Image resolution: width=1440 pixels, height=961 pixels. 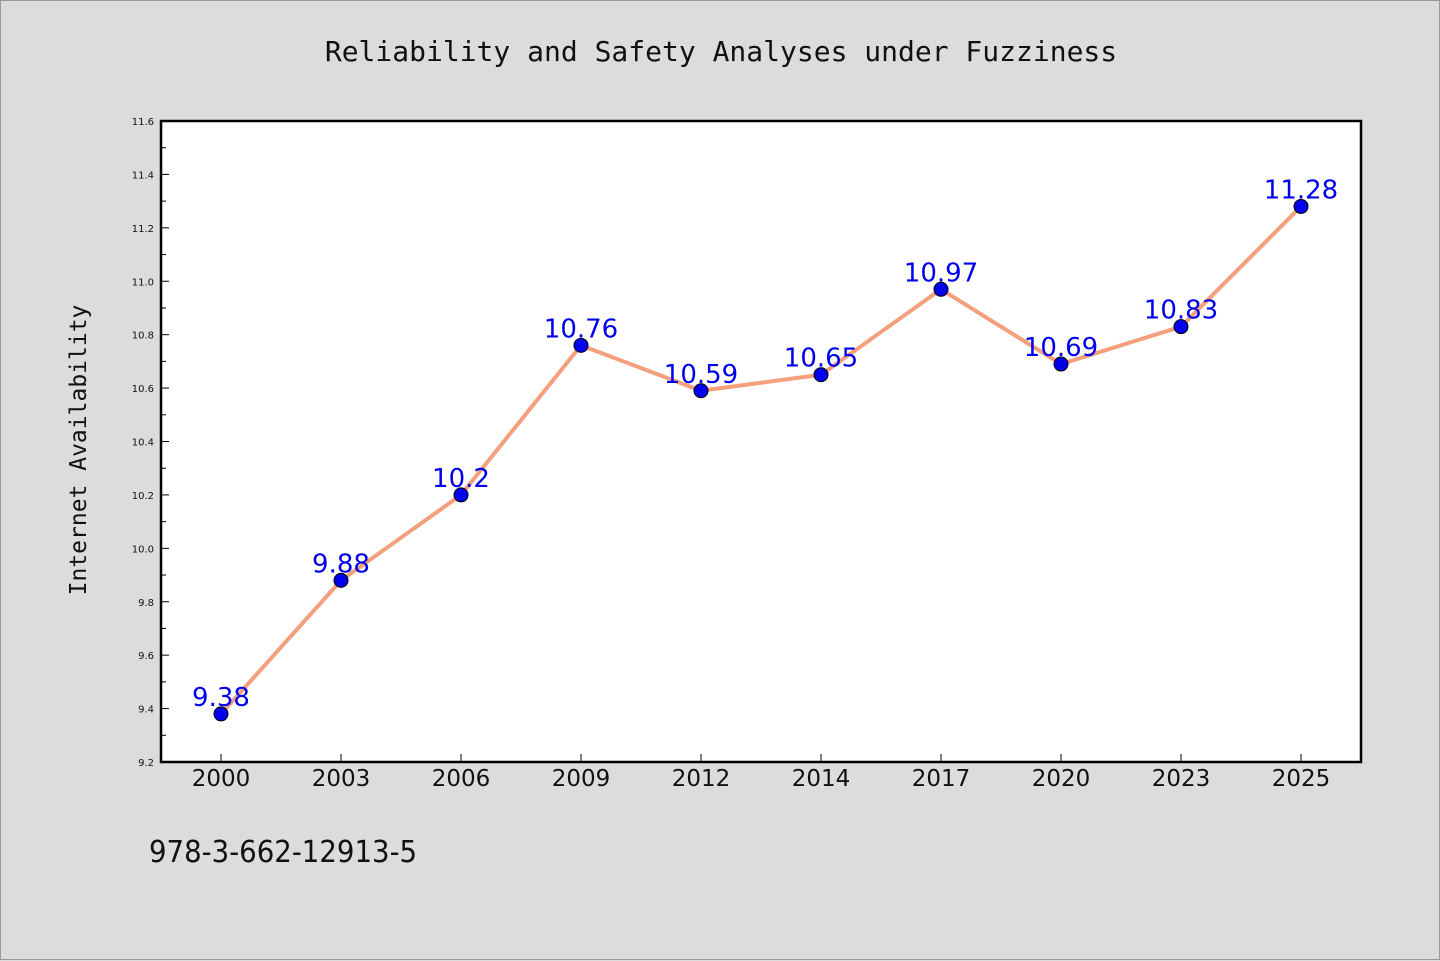 I want to click on y-tick-label: 9.2, so click(x=146, y=763).